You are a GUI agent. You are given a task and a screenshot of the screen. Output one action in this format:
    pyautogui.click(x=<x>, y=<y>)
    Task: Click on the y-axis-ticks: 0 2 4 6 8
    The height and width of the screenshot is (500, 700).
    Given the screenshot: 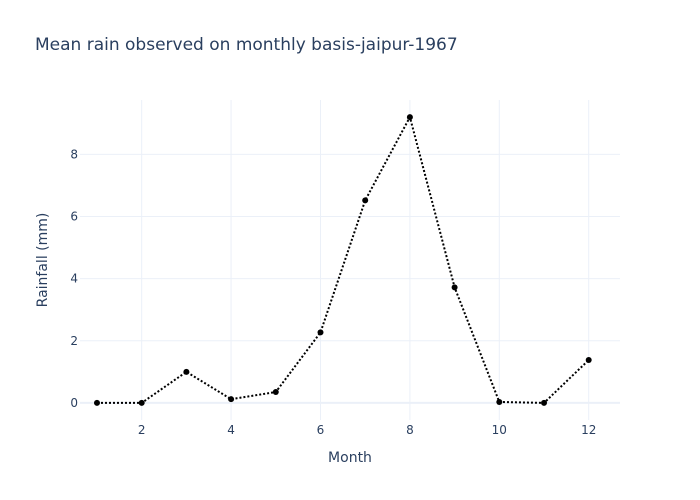 What is the action you would take?
    pyautogui.click(x=74, y=278)
    